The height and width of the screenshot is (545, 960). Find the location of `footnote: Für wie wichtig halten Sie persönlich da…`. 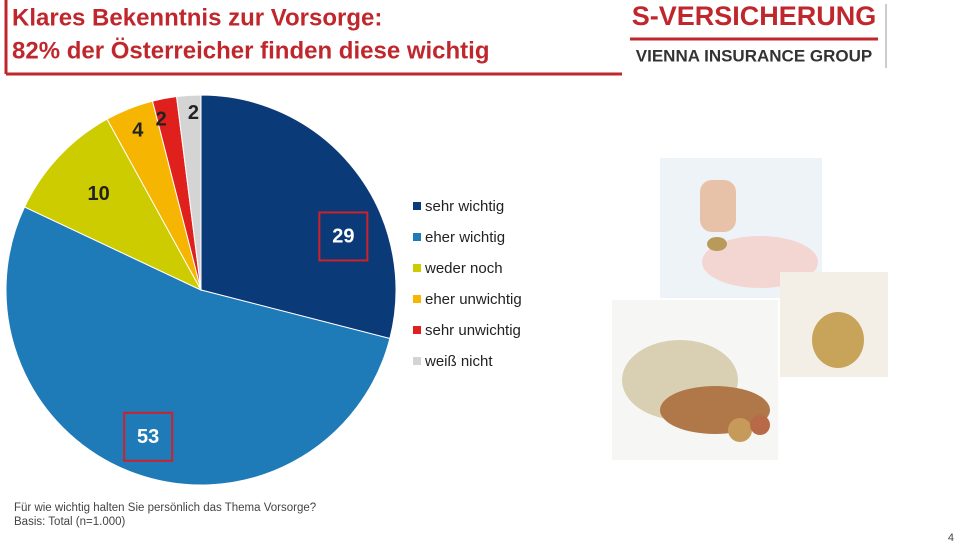

footnote: Für wie wichtig halten Sie persönlich da… is located at coordinates (165, 508).